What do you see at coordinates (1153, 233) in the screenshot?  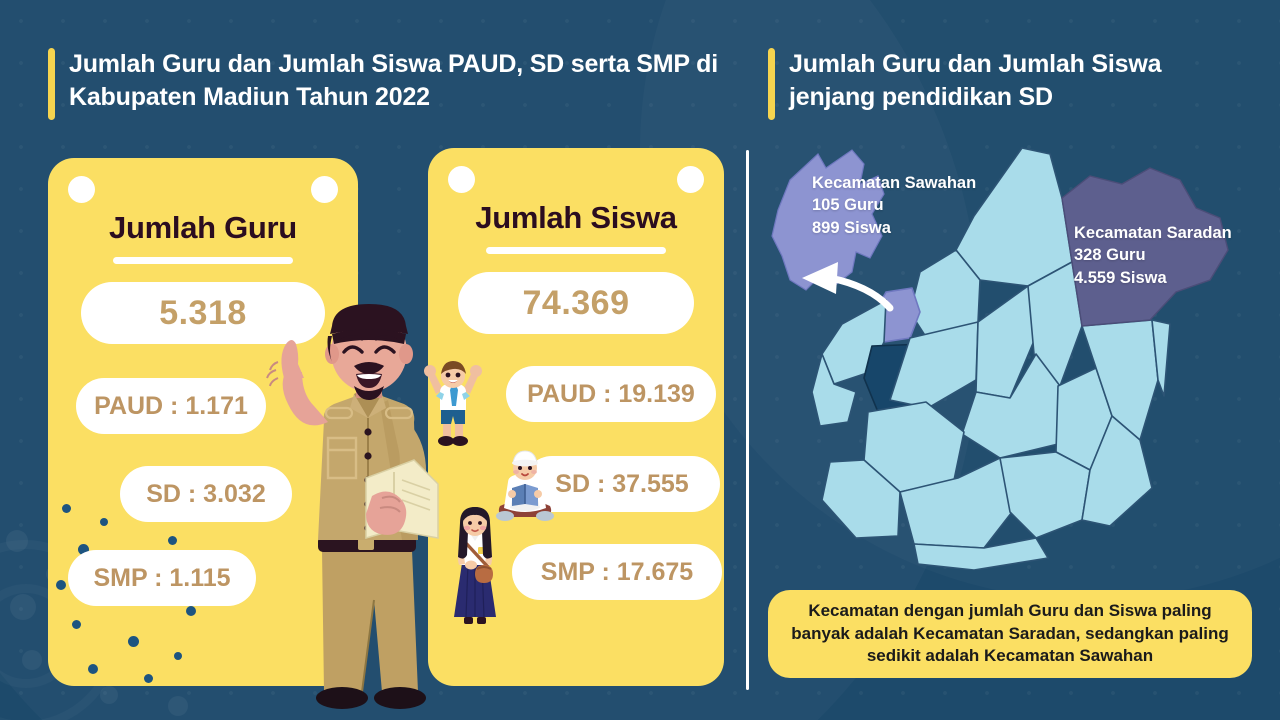 I see `saradan-name: Kecamatan Saradan` at bounding box center [1153, 233].